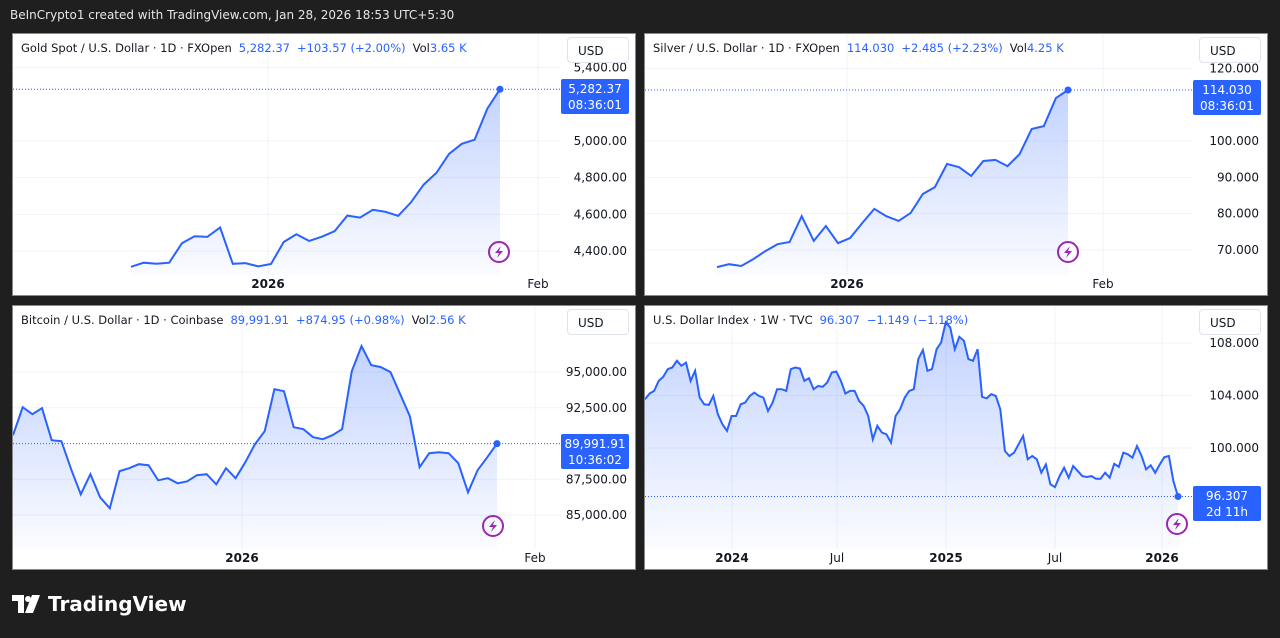 The image size is (1280, 638). What do you see at coordinates (1227, 512) in the screenshot?
I see `bar-countdown: 2d 11h` at bounding box center [1227, 512].